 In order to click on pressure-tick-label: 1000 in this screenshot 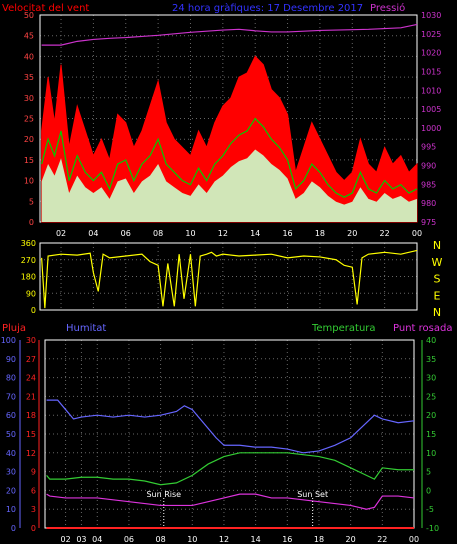, I will do `click(431, 128)`.